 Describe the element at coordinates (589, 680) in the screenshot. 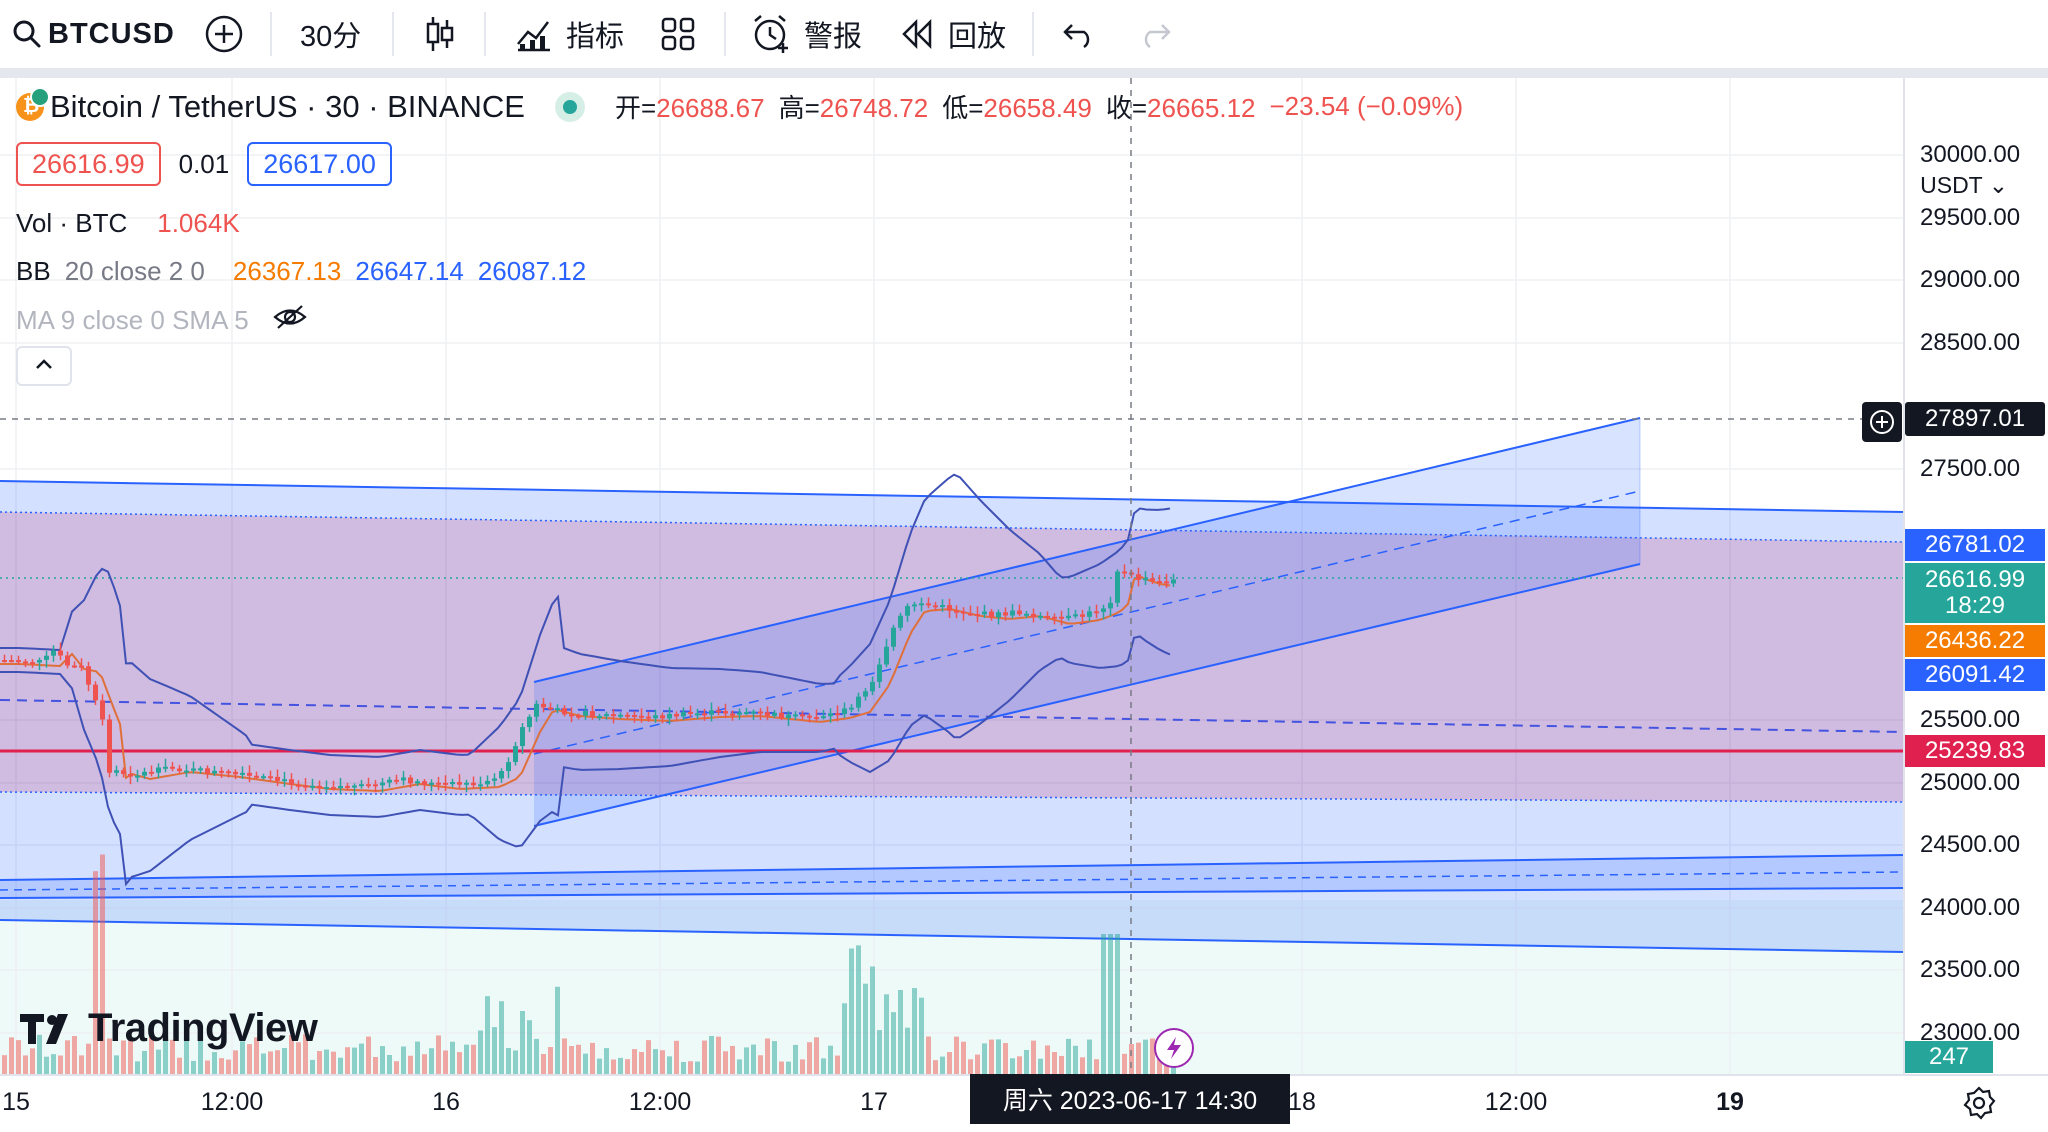

I see `candlesticks` at that location.